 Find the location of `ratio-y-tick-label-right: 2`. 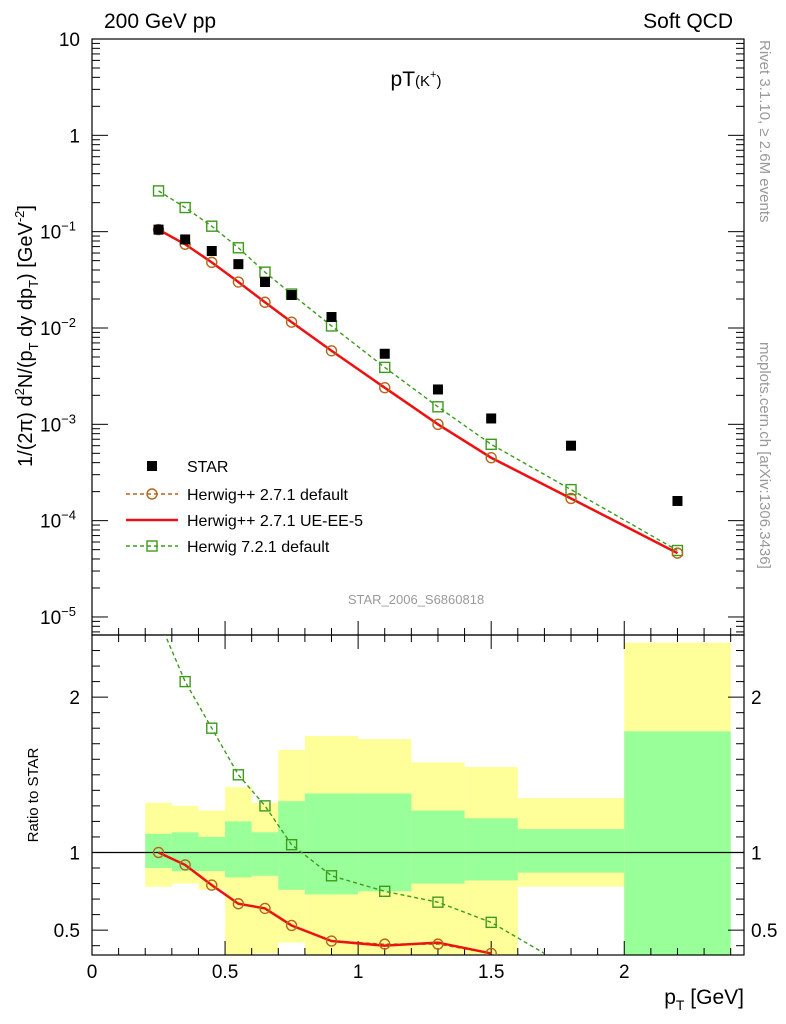

ratio-y-tick-label-right: 2 is located at coordinates (756, 698).